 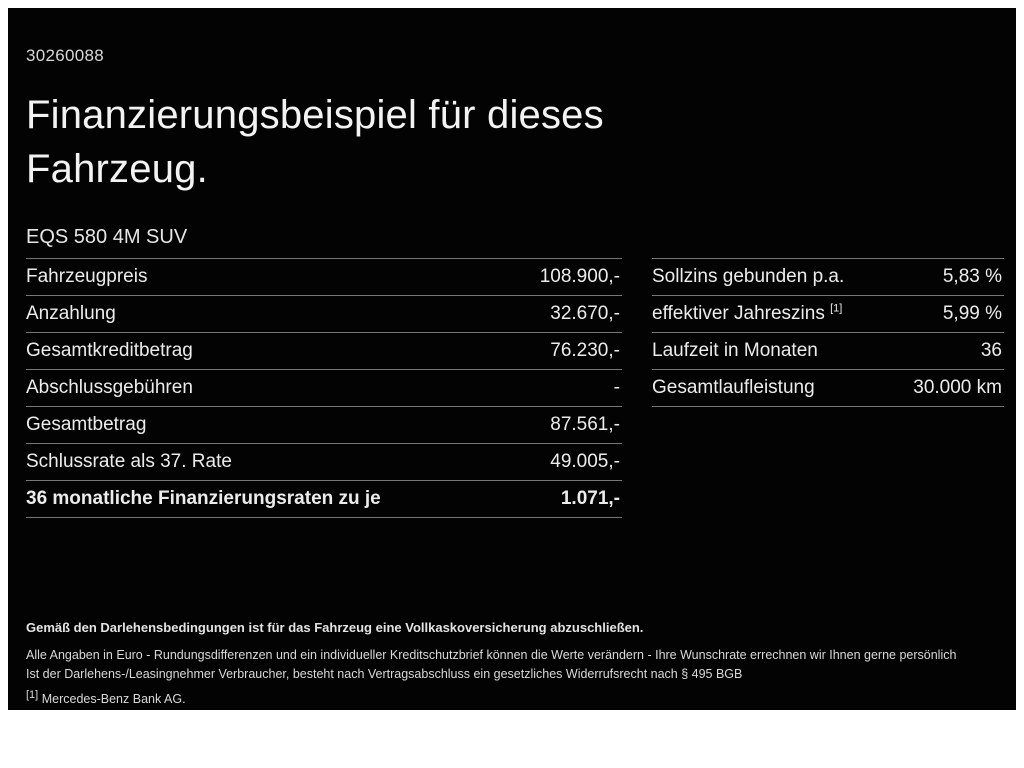 I want to click on row-label: effektiver Jahreszins [1], so click(x=747, y=314).